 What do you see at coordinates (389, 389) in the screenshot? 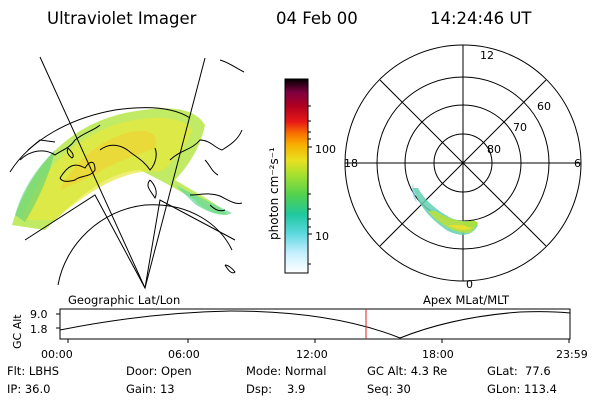
I see `seq-info: Seq: 30` at bounding box center [389, 389].